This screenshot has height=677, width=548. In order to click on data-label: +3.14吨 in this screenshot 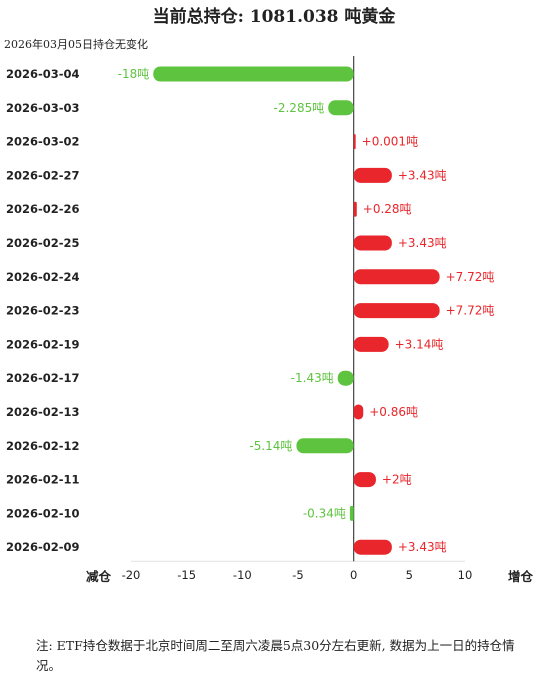, I will do `click(419, 344)`.